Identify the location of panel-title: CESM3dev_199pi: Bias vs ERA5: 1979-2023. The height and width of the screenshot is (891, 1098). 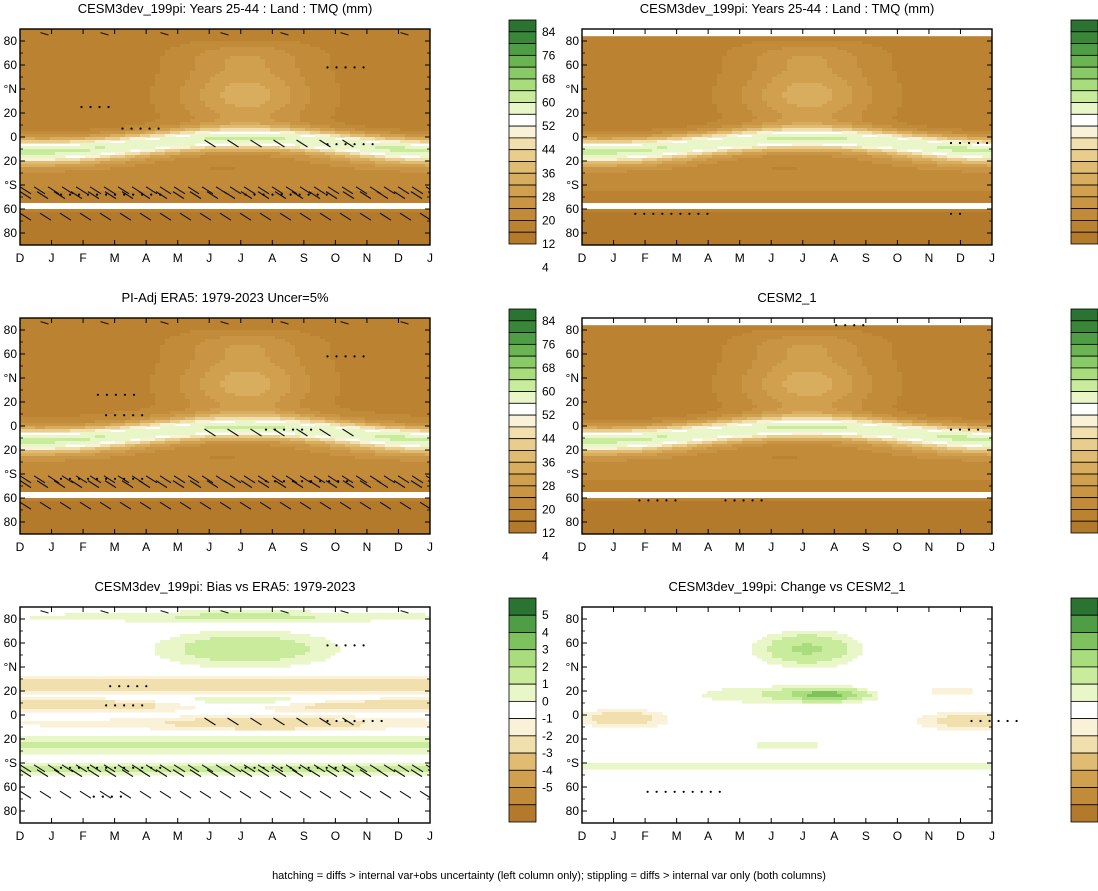
(225, 586).